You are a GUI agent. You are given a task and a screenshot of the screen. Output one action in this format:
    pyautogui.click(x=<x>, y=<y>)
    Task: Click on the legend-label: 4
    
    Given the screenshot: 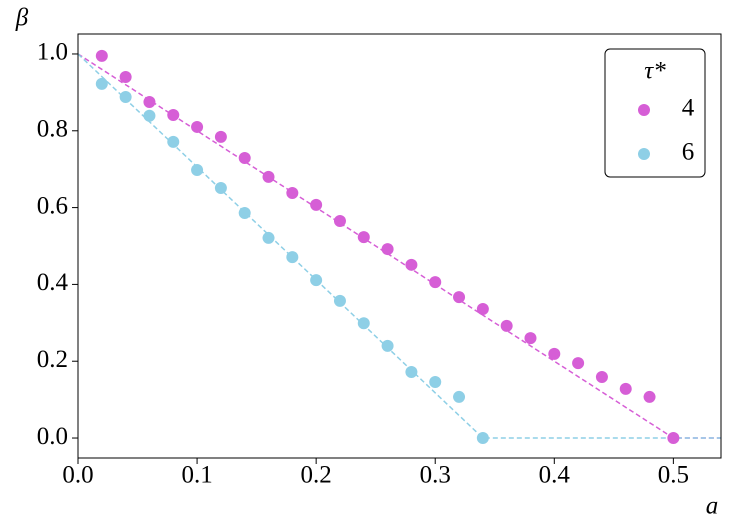 What is the action you would take?
    pyautogui.click(x=688, y=108)
    